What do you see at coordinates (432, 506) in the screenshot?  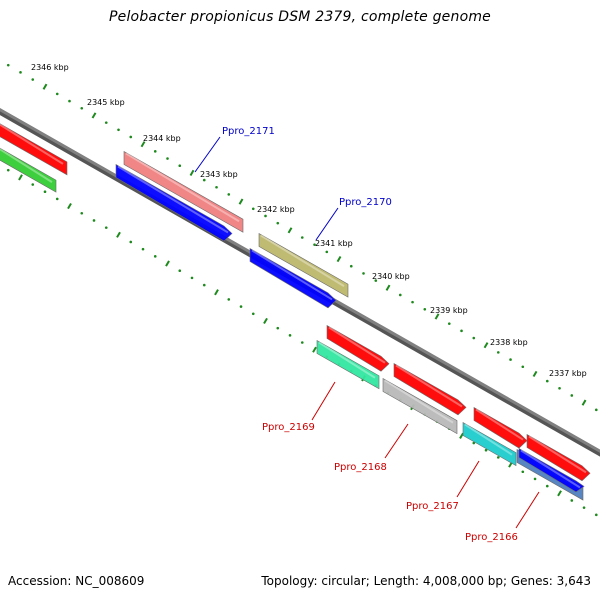 I see `gene-label-Ppro_2167: Ppro_2167` at bounding box center [432, 506].